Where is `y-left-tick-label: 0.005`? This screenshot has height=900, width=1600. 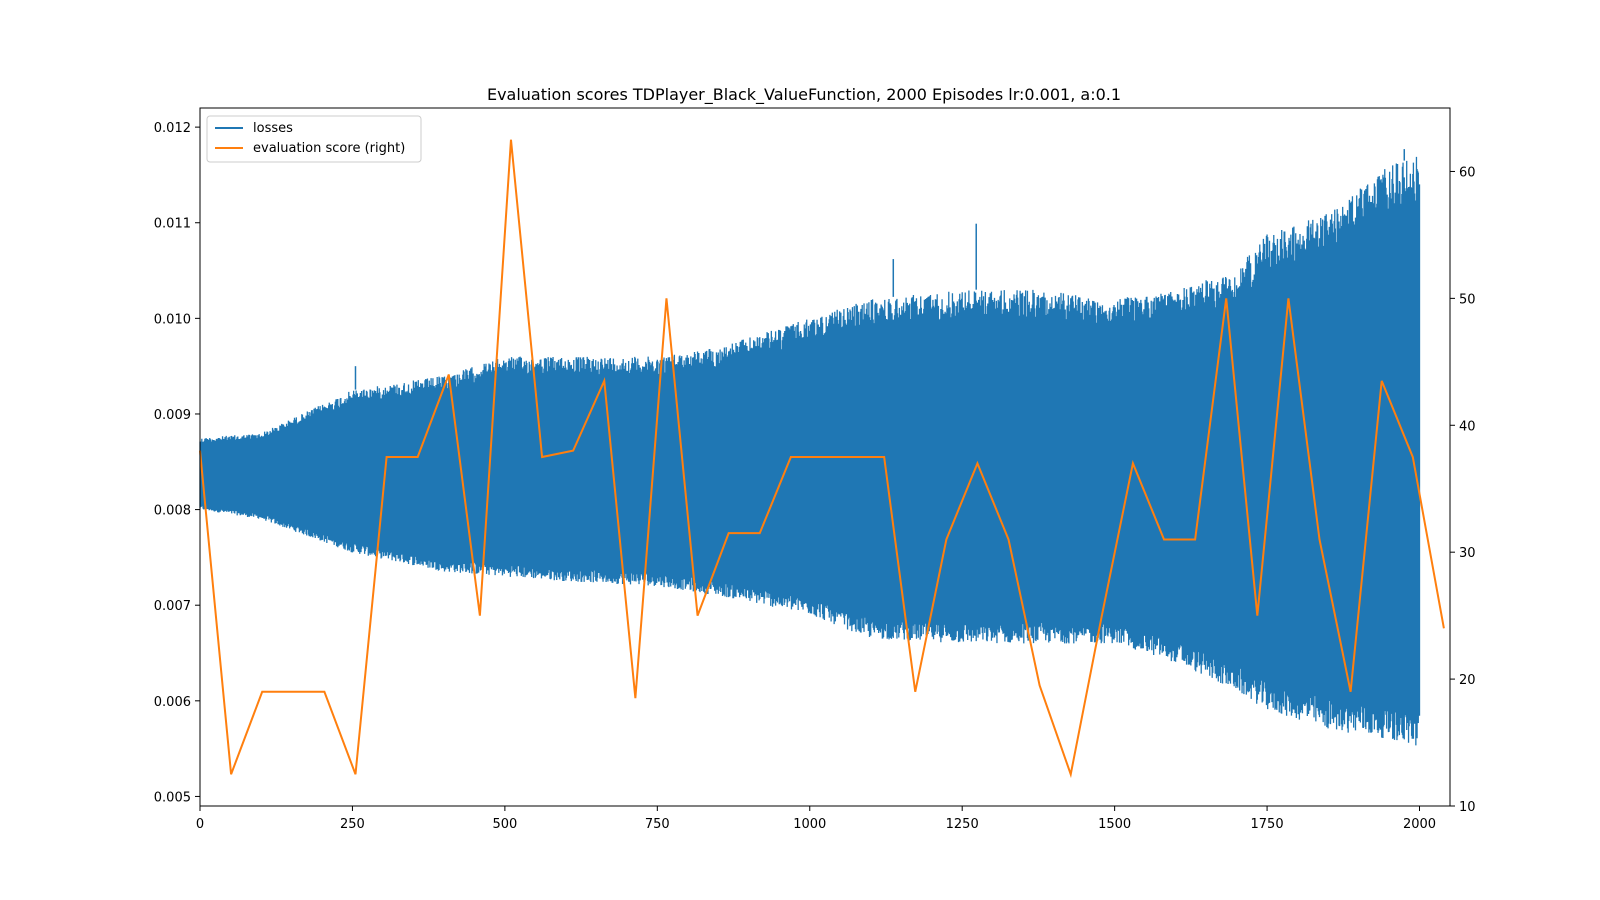 y-left-tick-label: 0.005 is located at coordinates (172, 797).